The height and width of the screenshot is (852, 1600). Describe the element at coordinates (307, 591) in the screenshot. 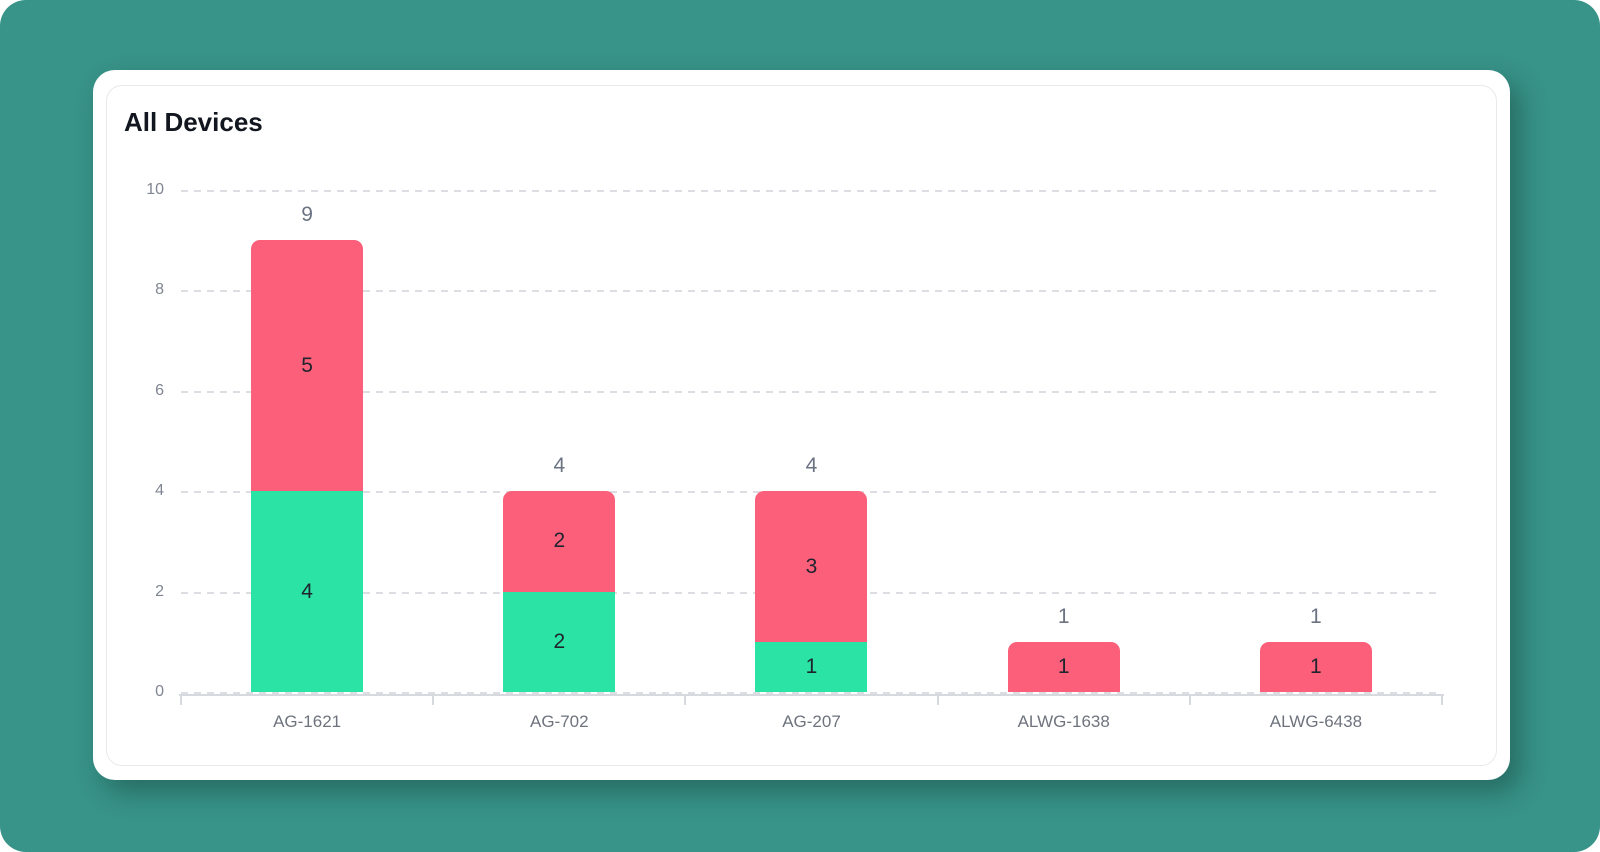

I see `bar-segment-green: 4` at that location.